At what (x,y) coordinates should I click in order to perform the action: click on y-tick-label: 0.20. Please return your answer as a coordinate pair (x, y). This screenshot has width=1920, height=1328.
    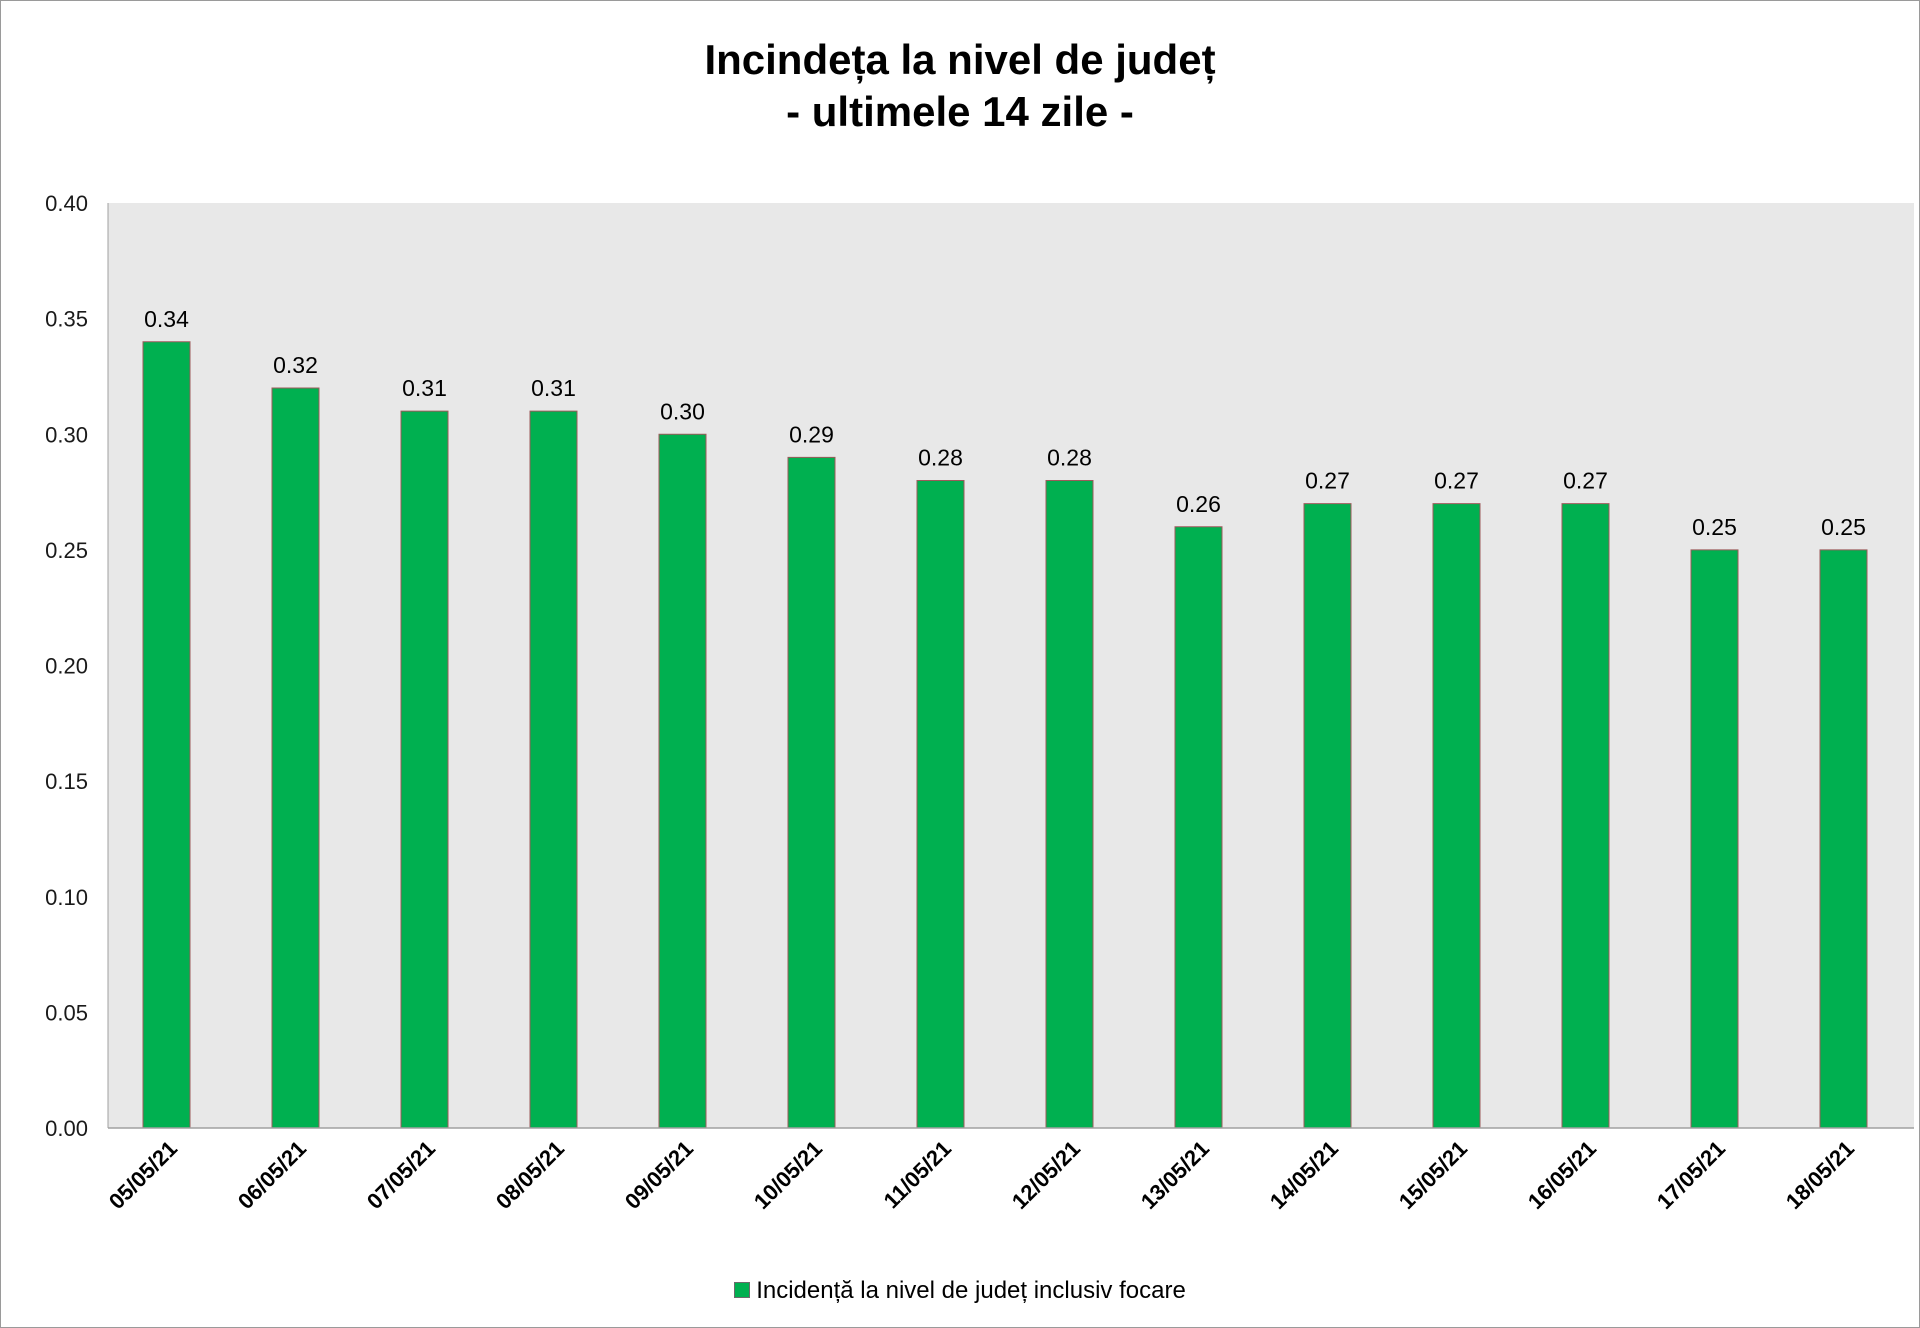
    Looking at the image, I should click on (66, 666).